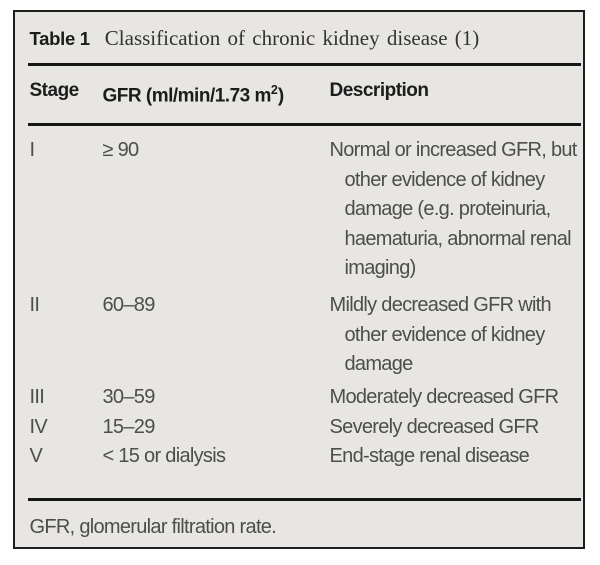 Image resolution: width=600 pixels, height=565 pixels. I want to click on table-footnote: GFR, glomerular filtration rate., so click(153, 526).